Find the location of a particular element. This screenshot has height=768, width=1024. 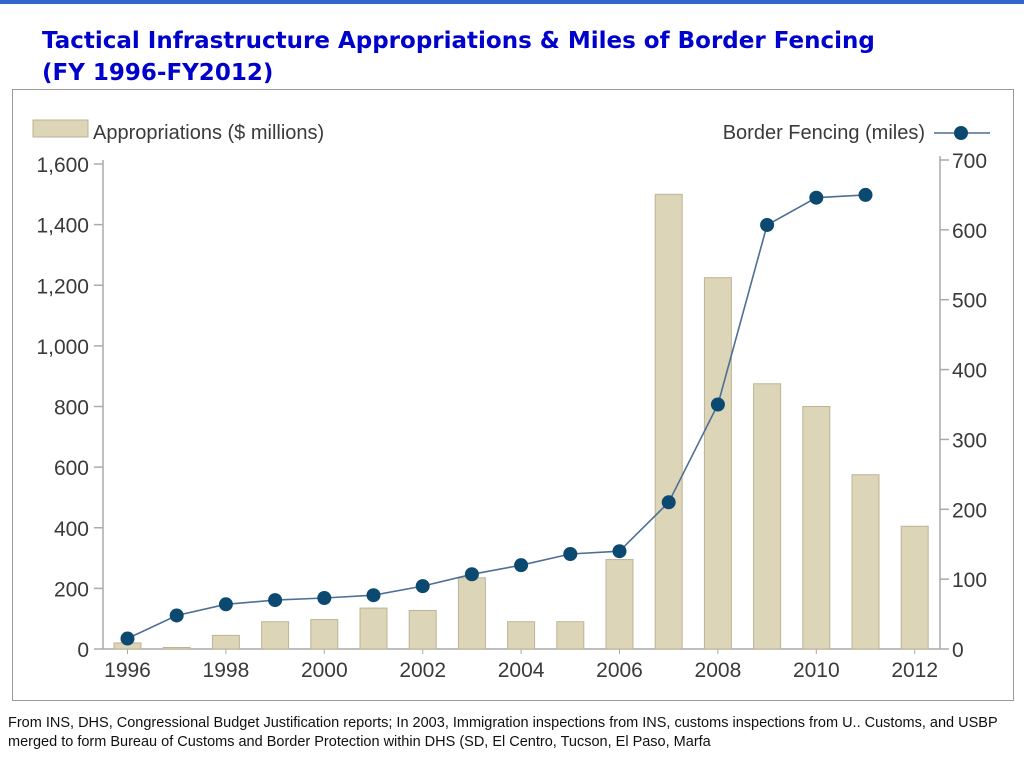

y-left-tick-label: 0 is located at coordinates (83, 650).